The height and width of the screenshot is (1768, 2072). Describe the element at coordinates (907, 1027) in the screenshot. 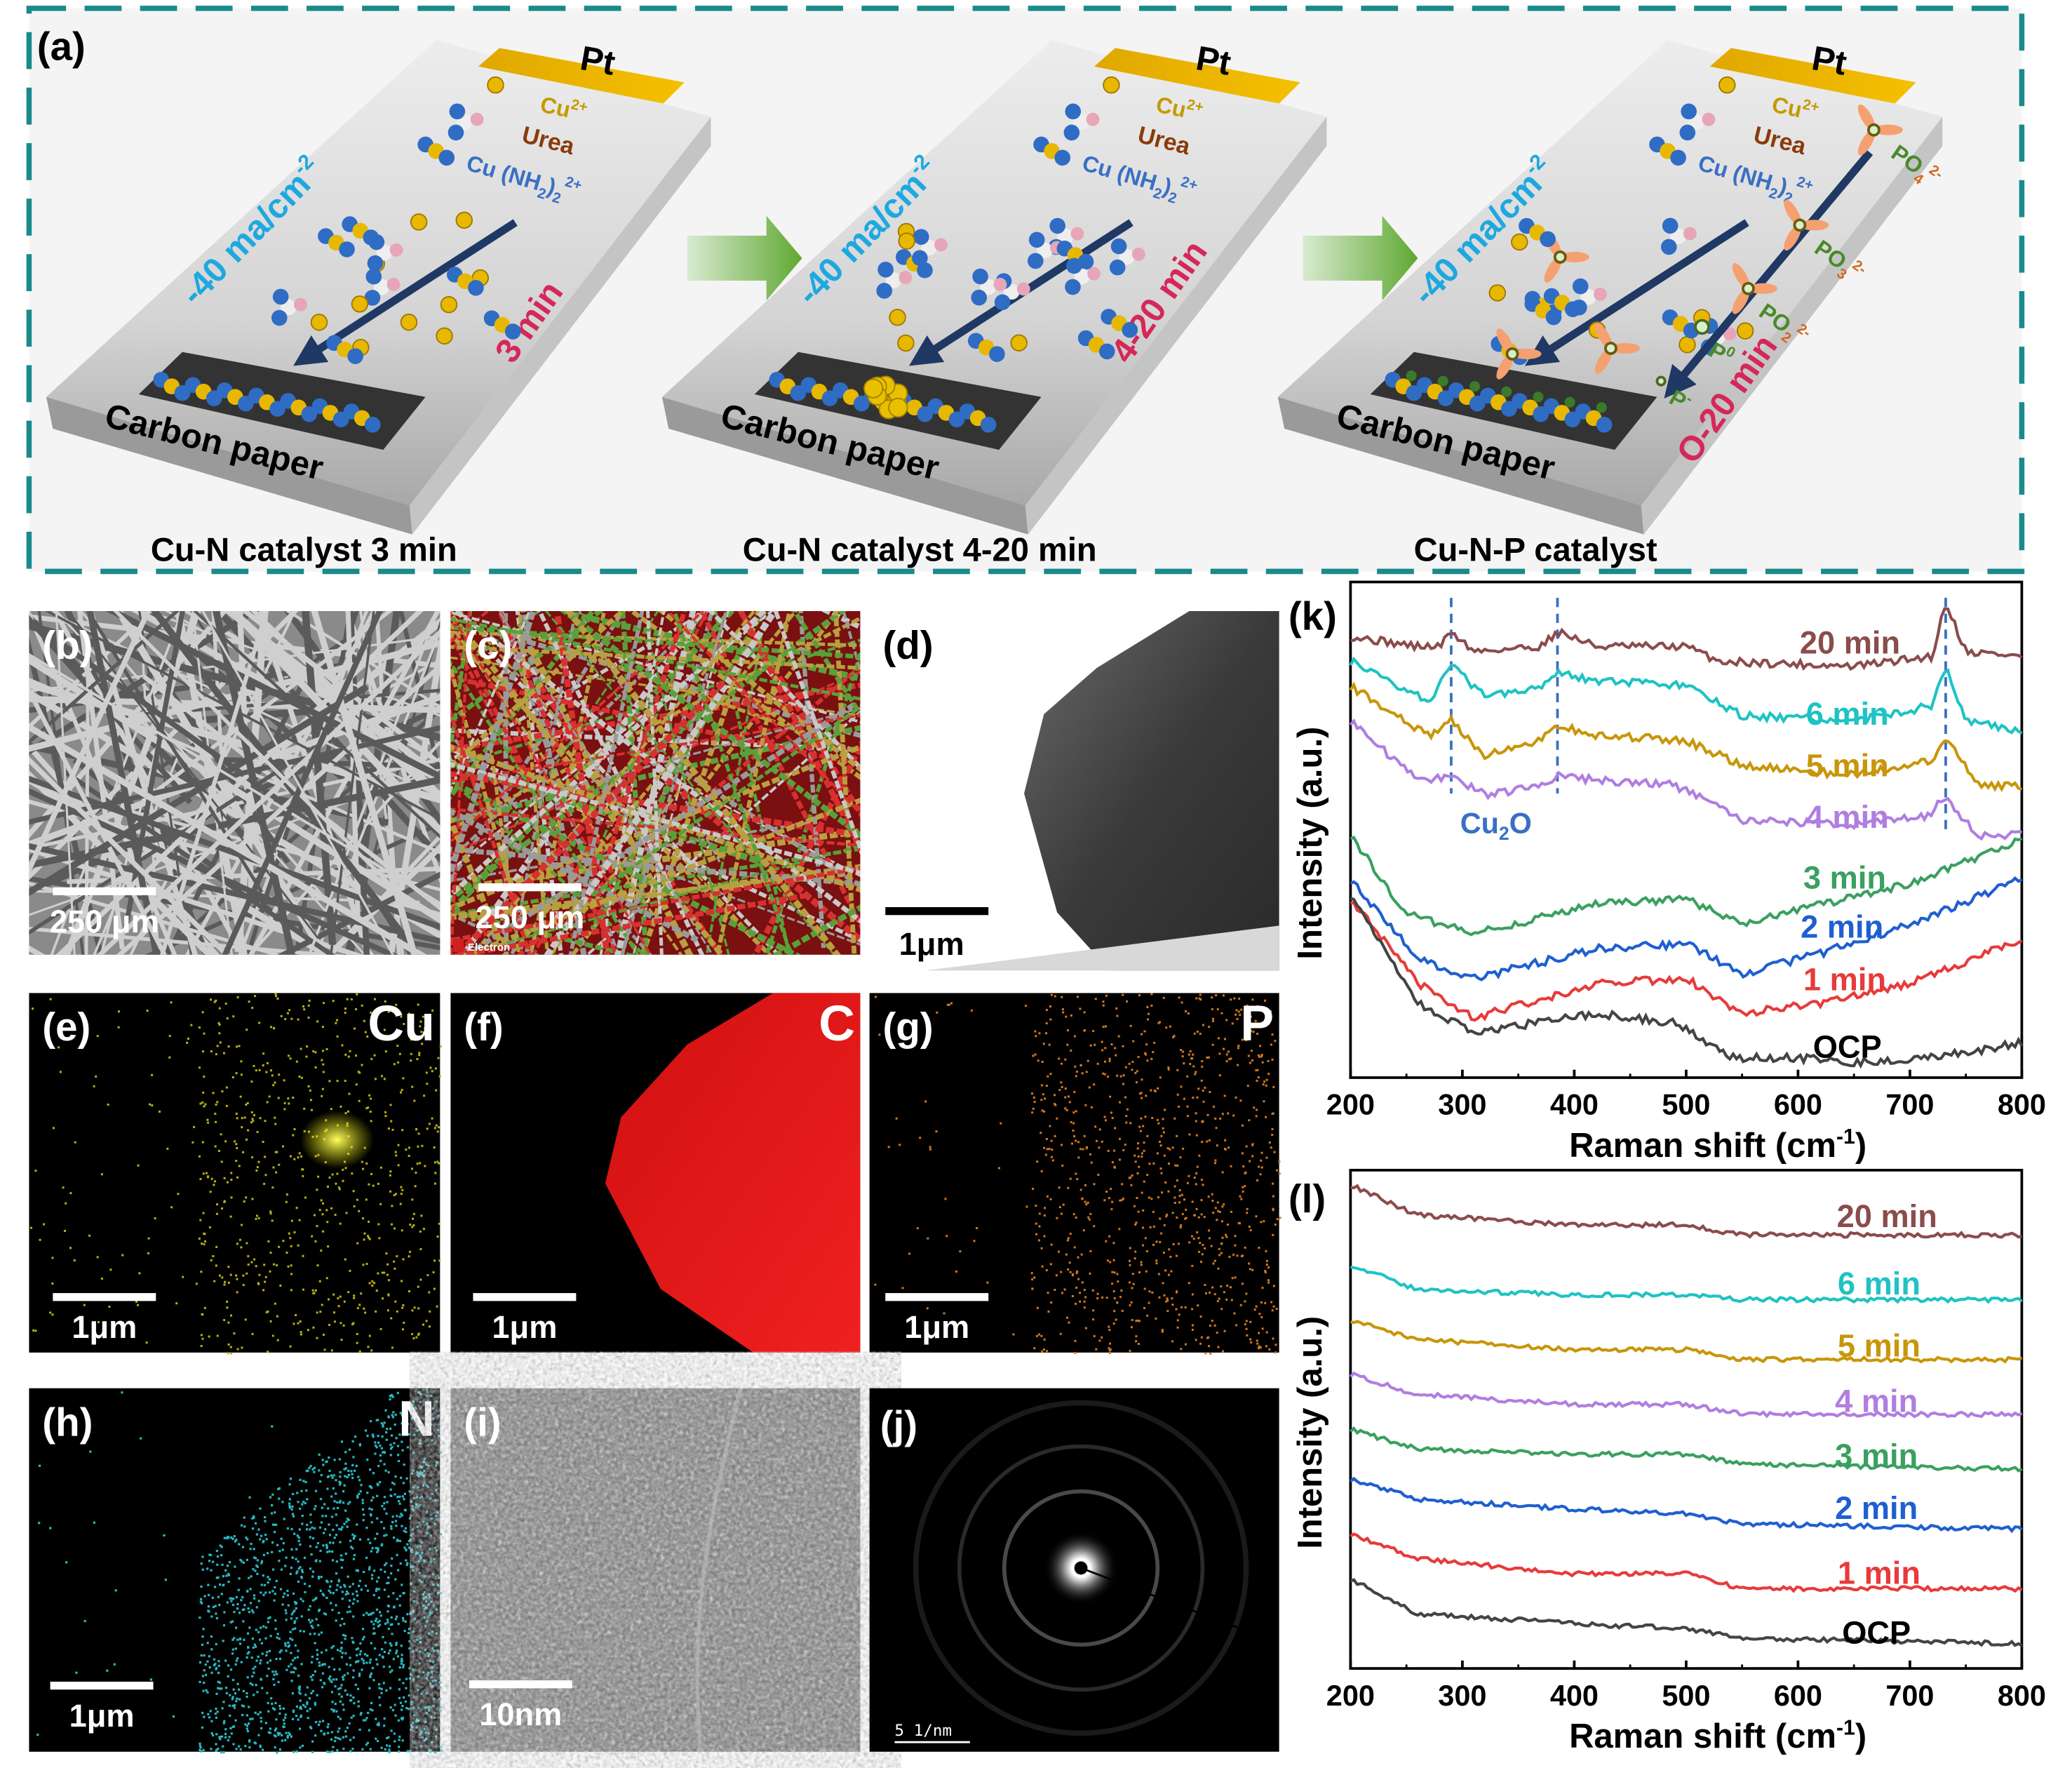

I see `panel-label-g: (g)` at that location.